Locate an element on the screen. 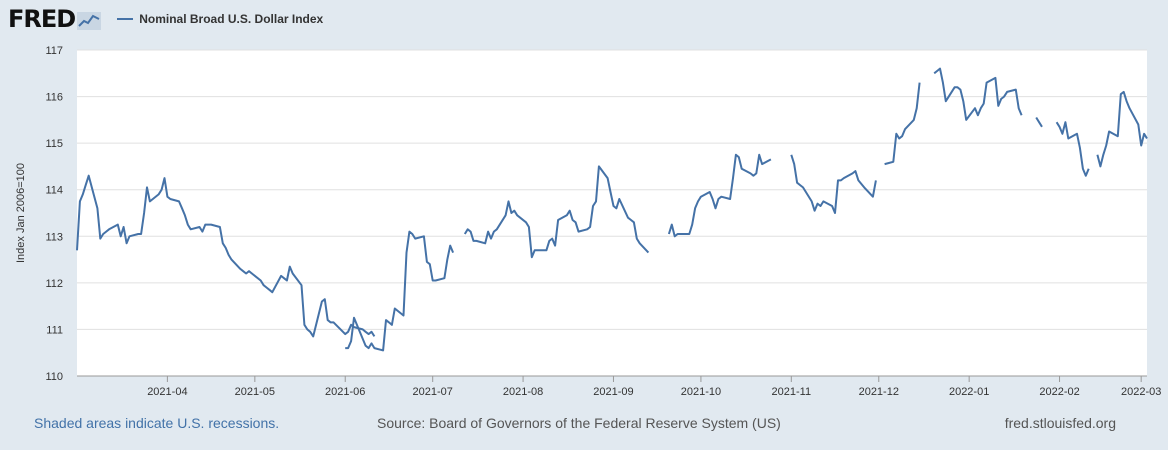 Image resolution: width=1168 pixels, height=450 pixels. fred-logo-graph-icon is located at coordinates (89, 21).